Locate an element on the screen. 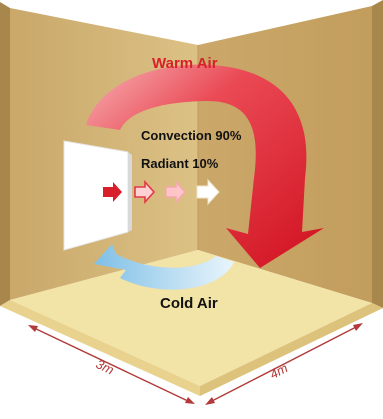 This screenshot has width=383, height=419. cold-air-arrow is located at coordinates (164, 267).